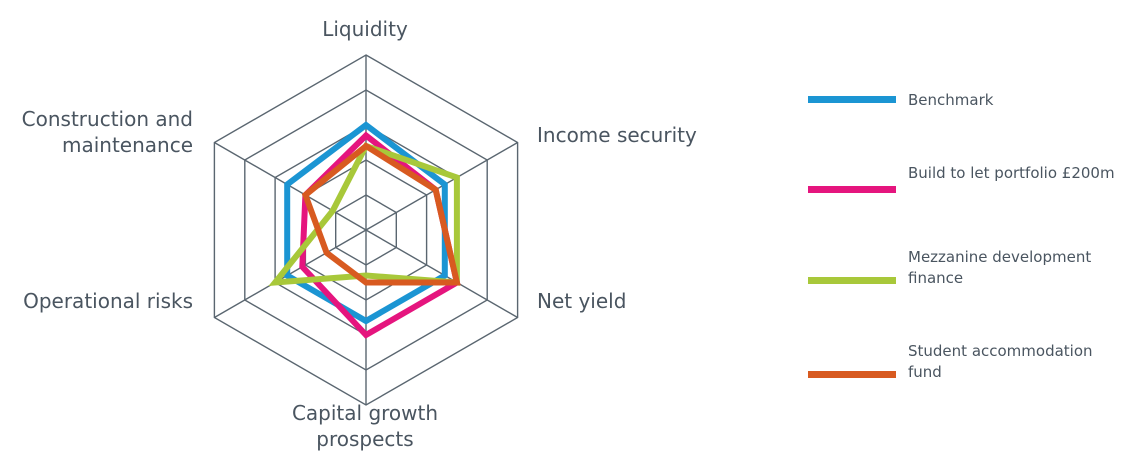  What do you see at coordinates (381, 214) in the screenshot?
I see `series-line-student-accommodation-fund` at bounding box center [381, 214].